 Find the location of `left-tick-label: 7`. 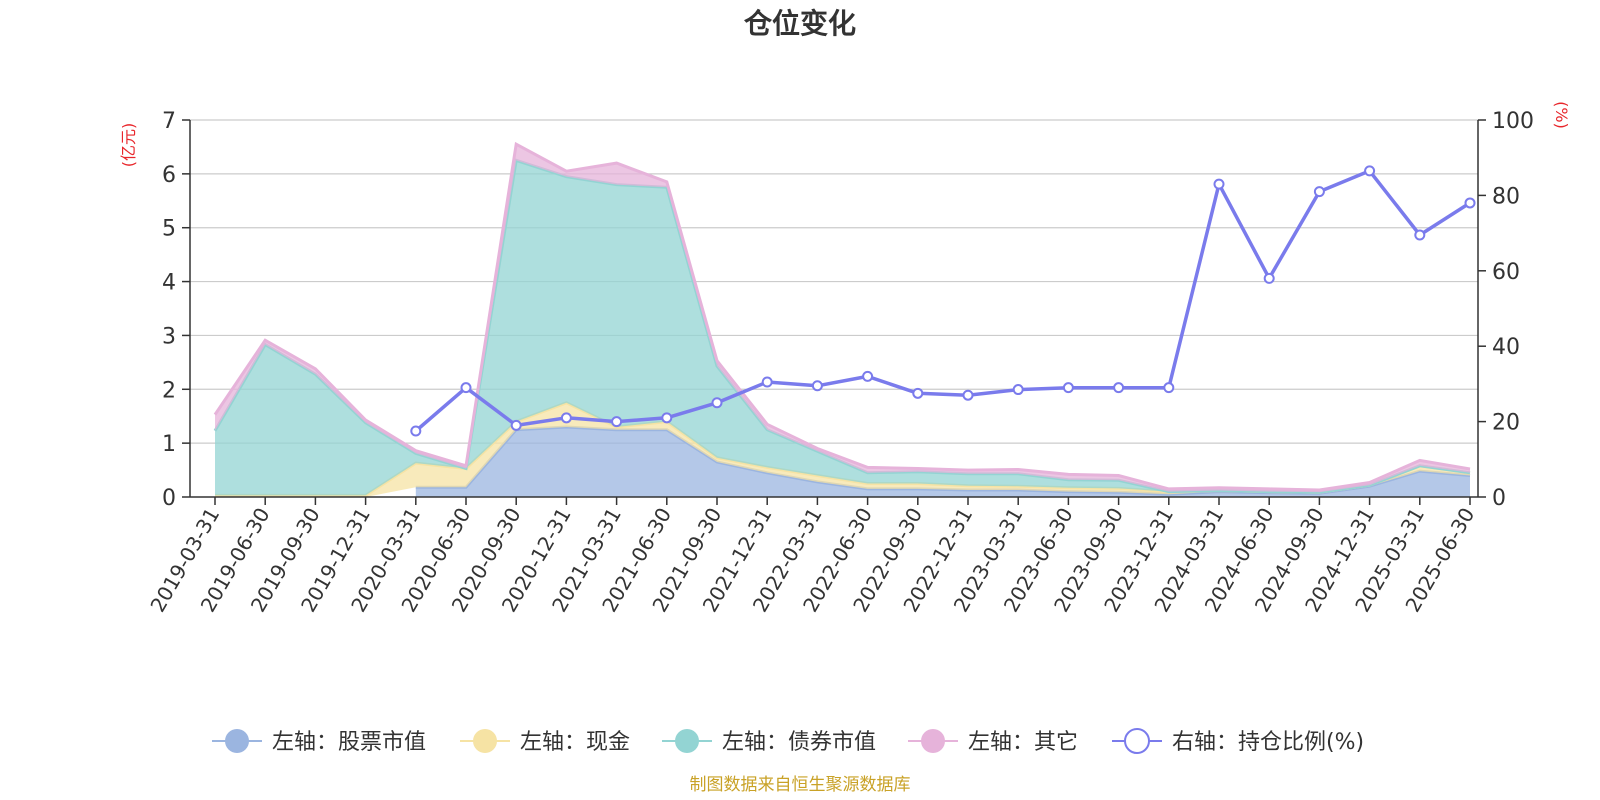

left-tick-label: 7 is located at coordinates (169, 121).